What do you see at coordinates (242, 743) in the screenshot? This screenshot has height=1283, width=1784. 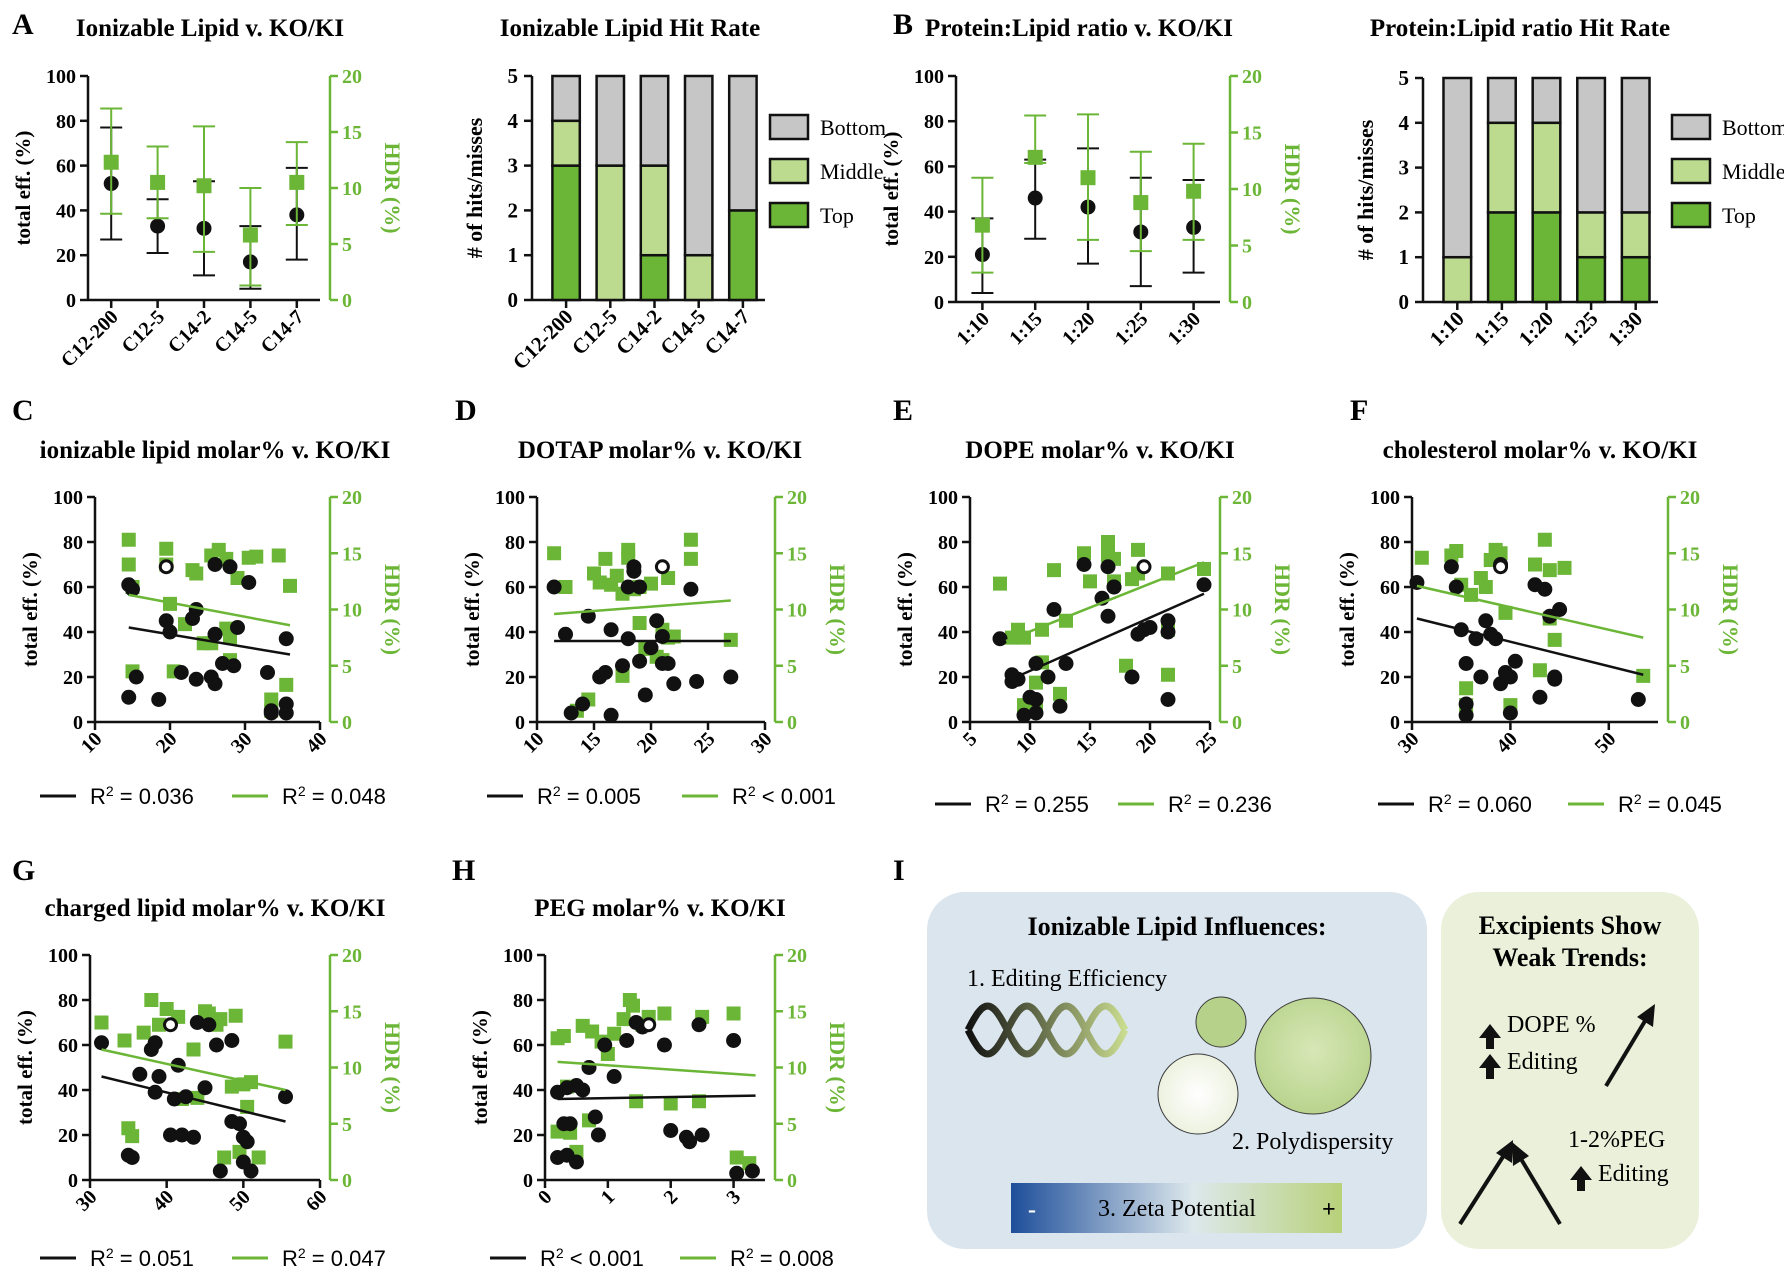 I see `x-tick-label: 30` at bounding box center [242, 743].